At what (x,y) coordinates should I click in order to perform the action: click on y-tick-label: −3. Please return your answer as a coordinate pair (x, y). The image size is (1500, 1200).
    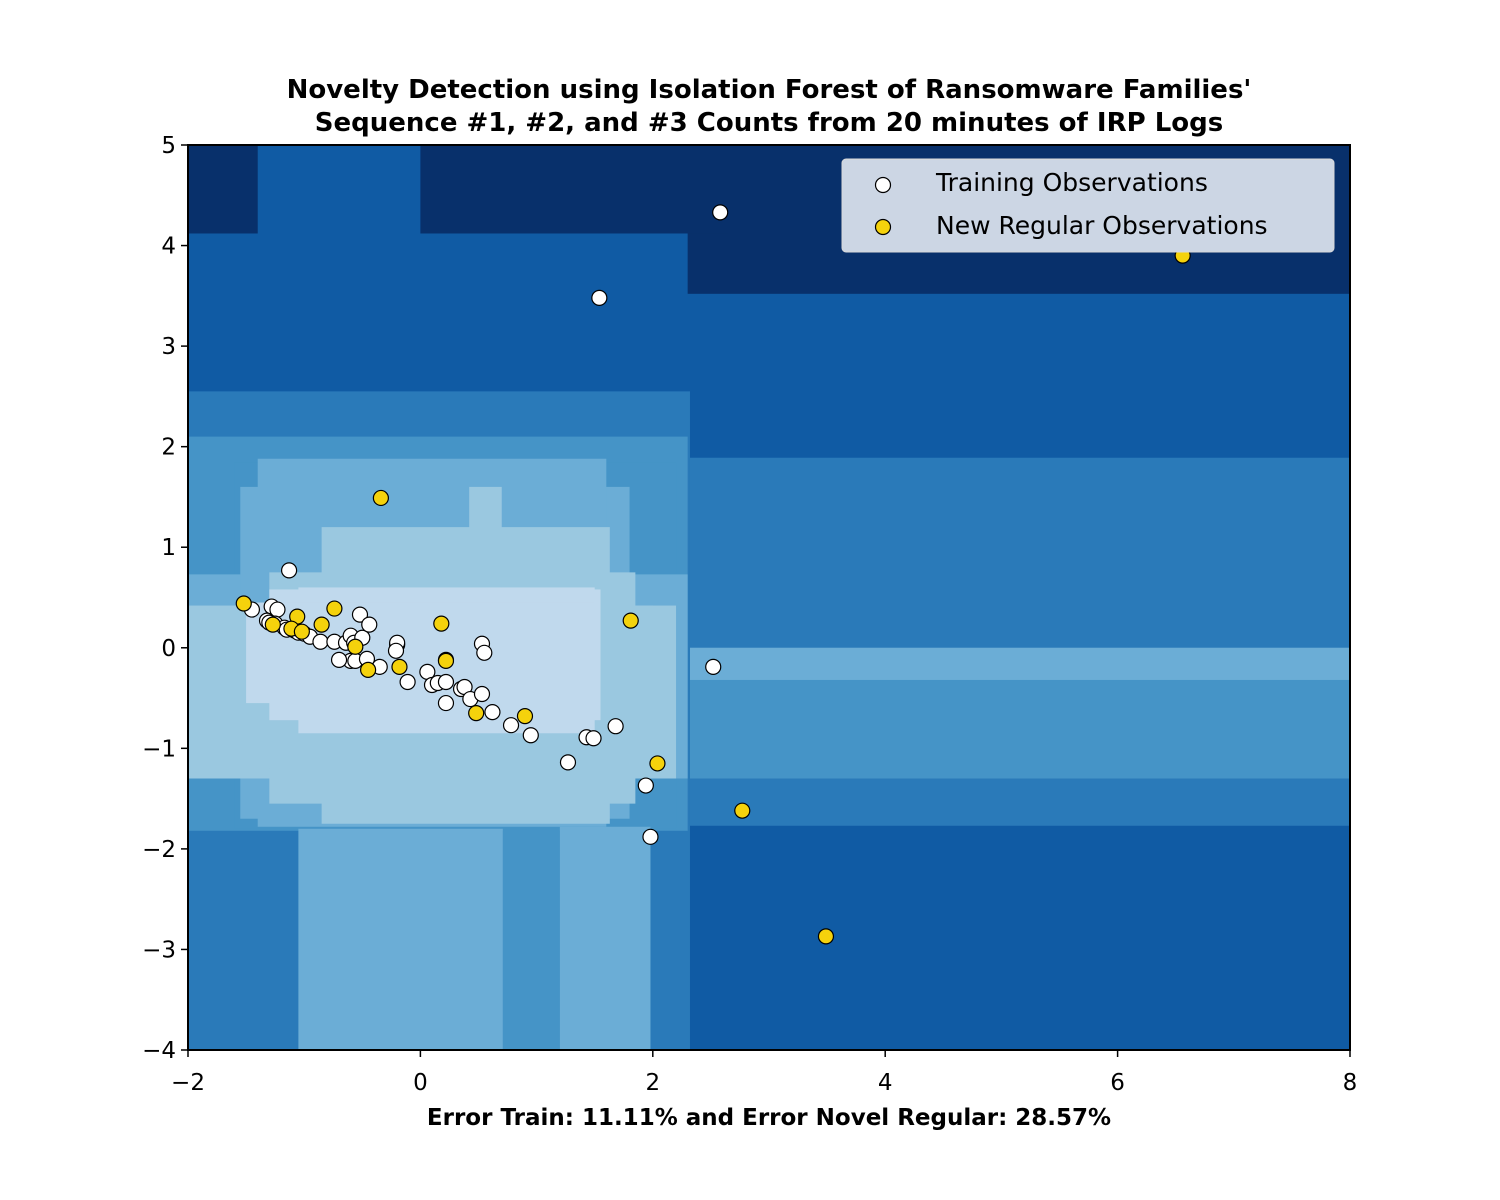
    Looking at the image, I should click on (159, 950).